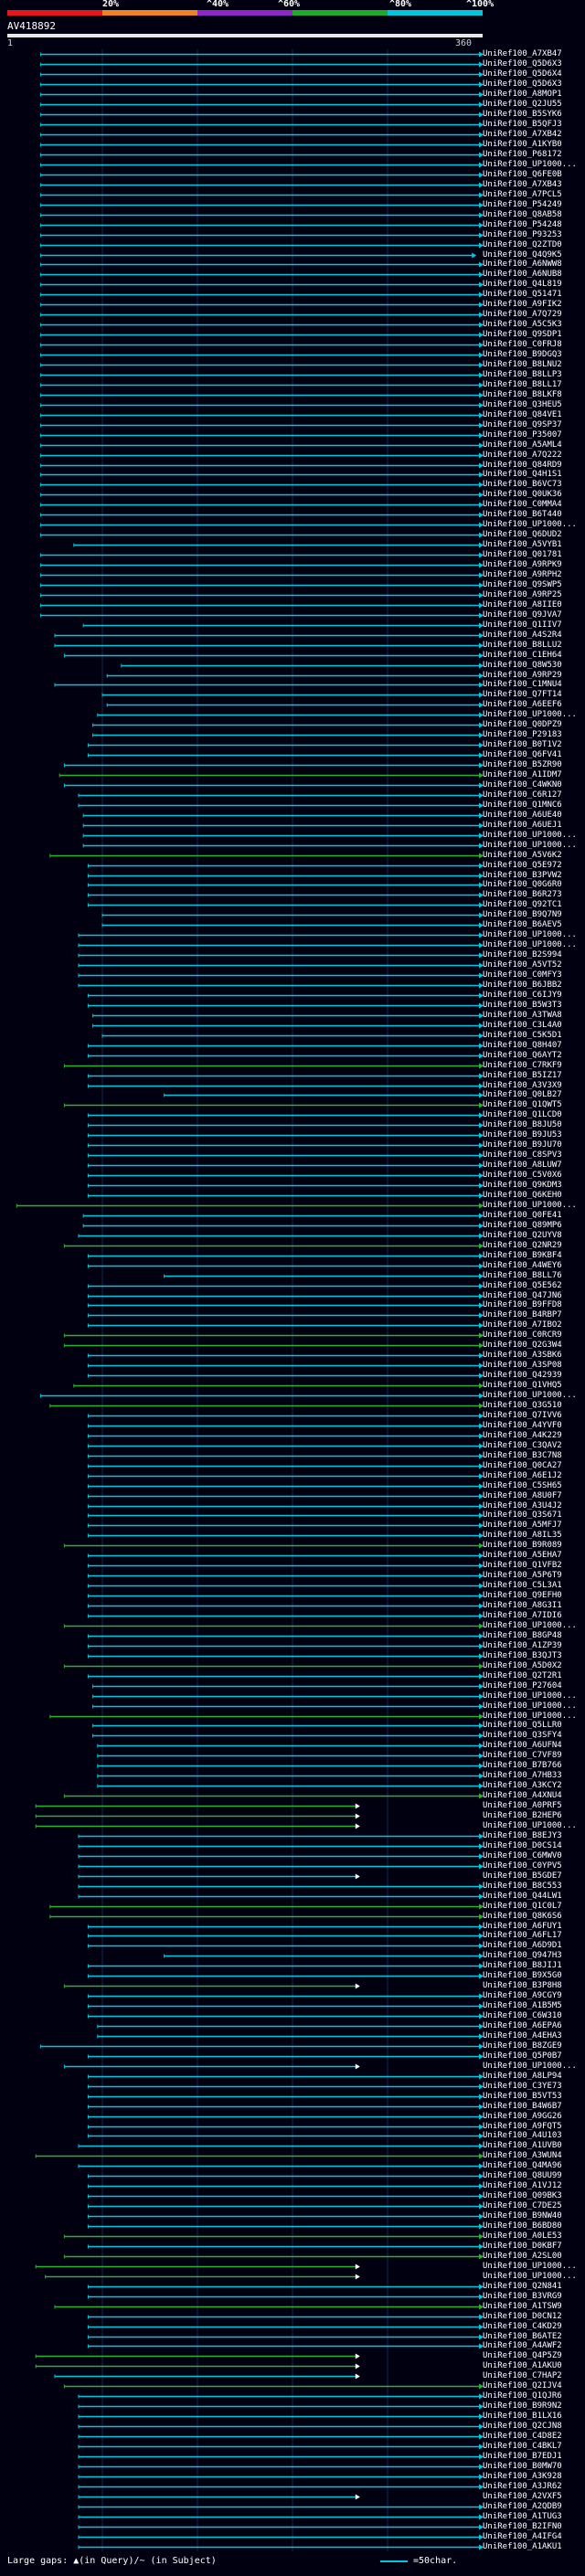 Image resolution: width=585 pixels, height=2576 pixels. Describe the element at coordinates (522, 1595) in the screenshot. I see `hit-label: UniRef100_Q9EFH0` at that location.